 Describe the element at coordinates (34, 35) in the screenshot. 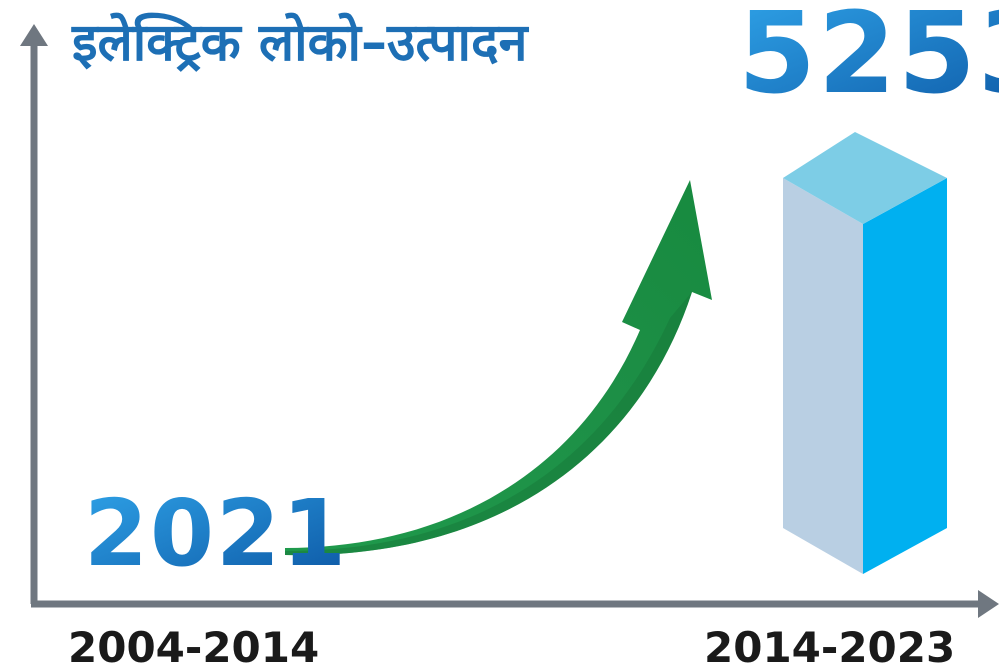

I see `y-axis-arrowhead` at that location.